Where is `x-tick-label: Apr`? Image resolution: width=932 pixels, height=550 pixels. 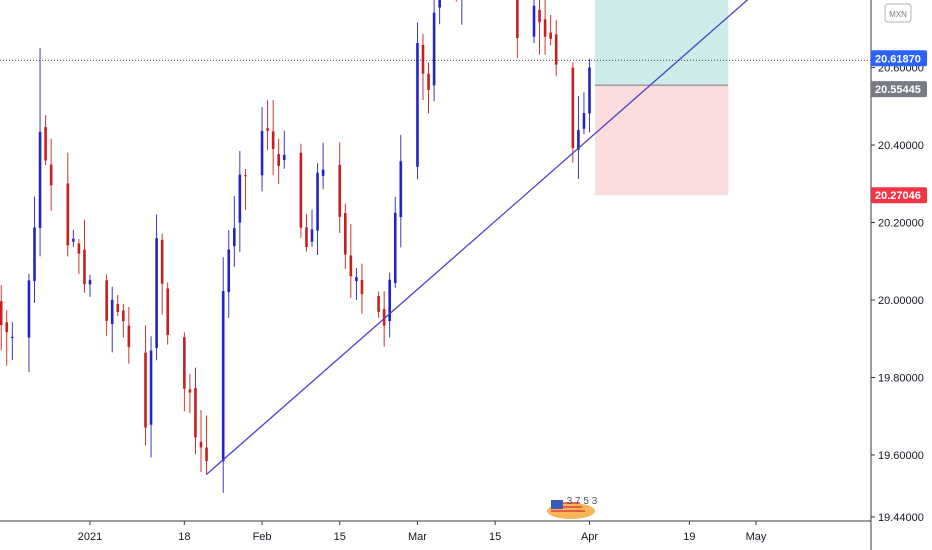 x-tick-label: Apr is located at coordinates (589, 537).